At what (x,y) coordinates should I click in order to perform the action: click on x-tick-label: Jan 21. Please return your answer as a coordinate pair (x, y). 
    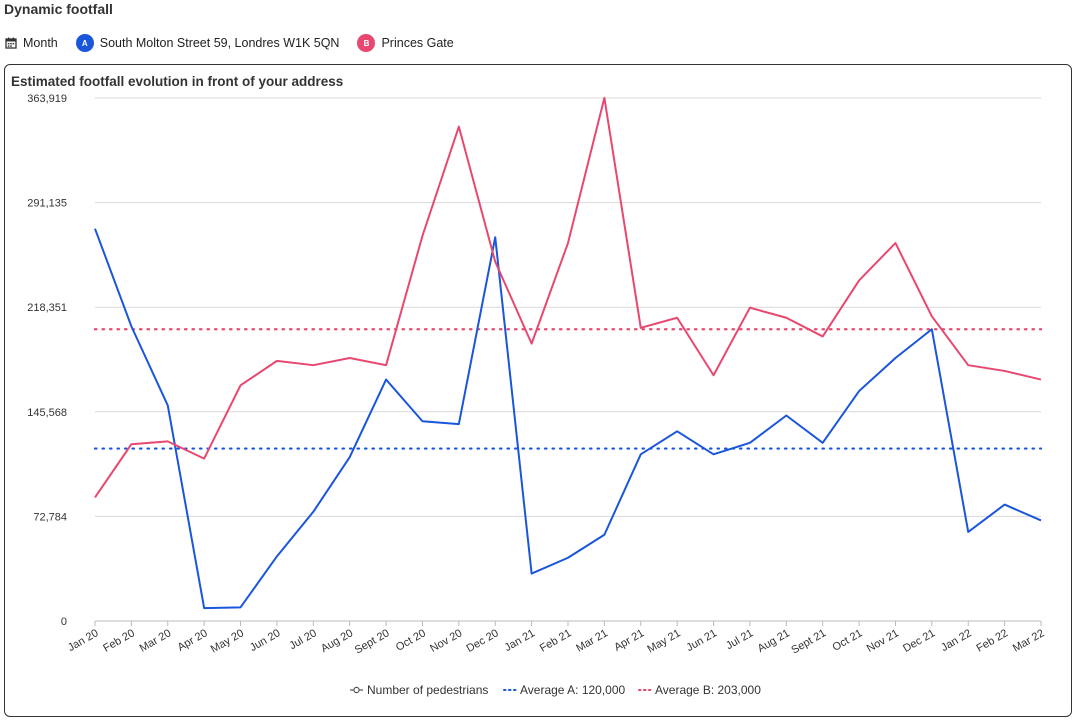
    Looking at the image, I should click on (520, 640).